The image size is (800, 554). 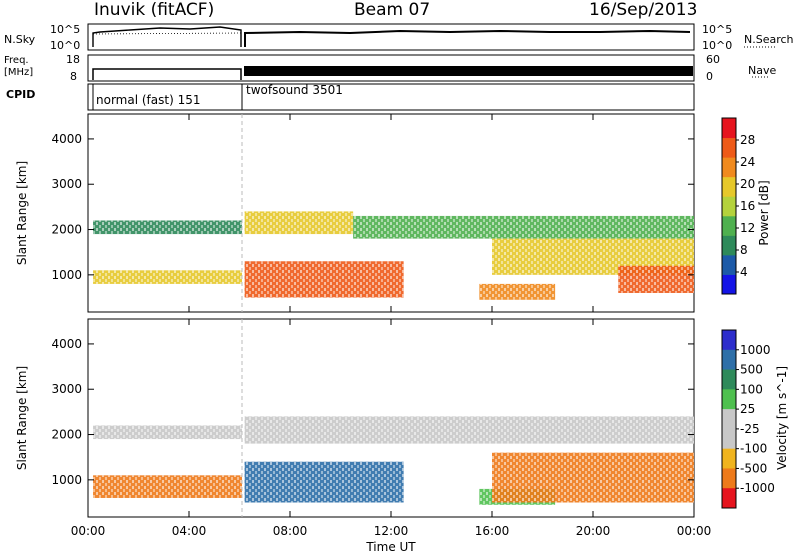 I want to click on power-colorbar-tick-label: 24, so click(x=747, y=162).